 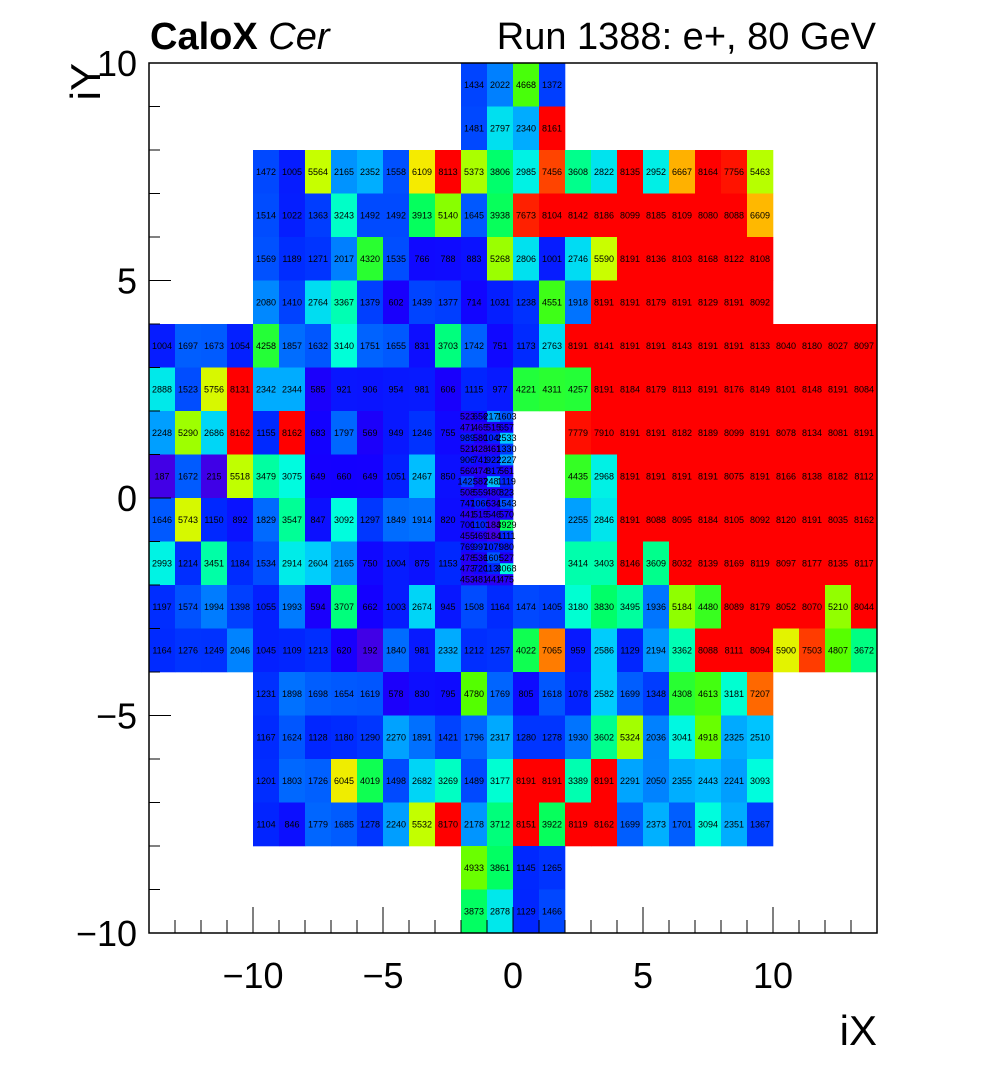 I want to click on heatmap-cell-label: 1857, so click(x=292, y=346).